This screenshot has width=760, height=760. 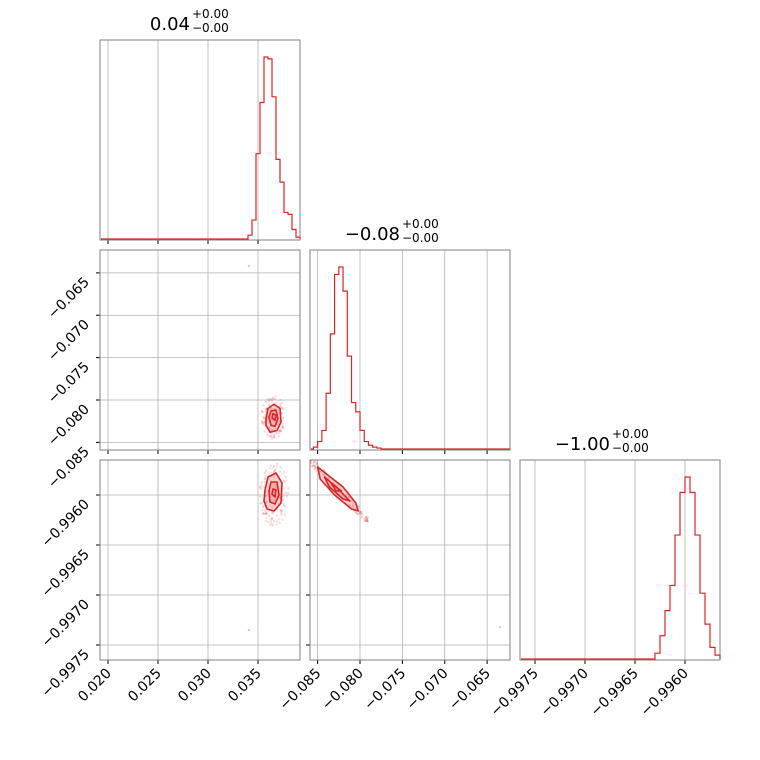 I want to click on x-tick-label: 0.035, so click(x=245, y=686).